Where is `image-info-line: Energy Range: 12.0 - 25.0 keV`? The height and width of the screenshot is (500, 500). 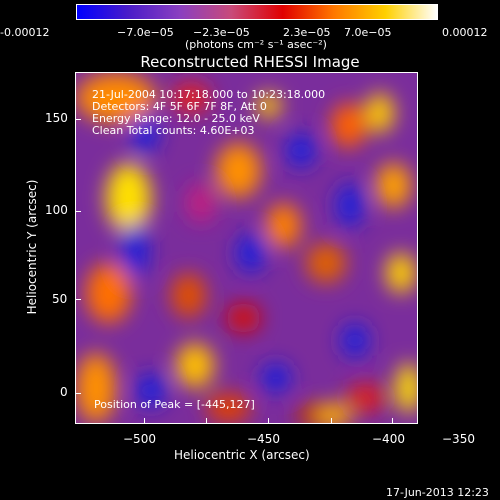 image-info-line: Energy Range: 12.0 - 25.0 keV is located at coordinates (176, 118).